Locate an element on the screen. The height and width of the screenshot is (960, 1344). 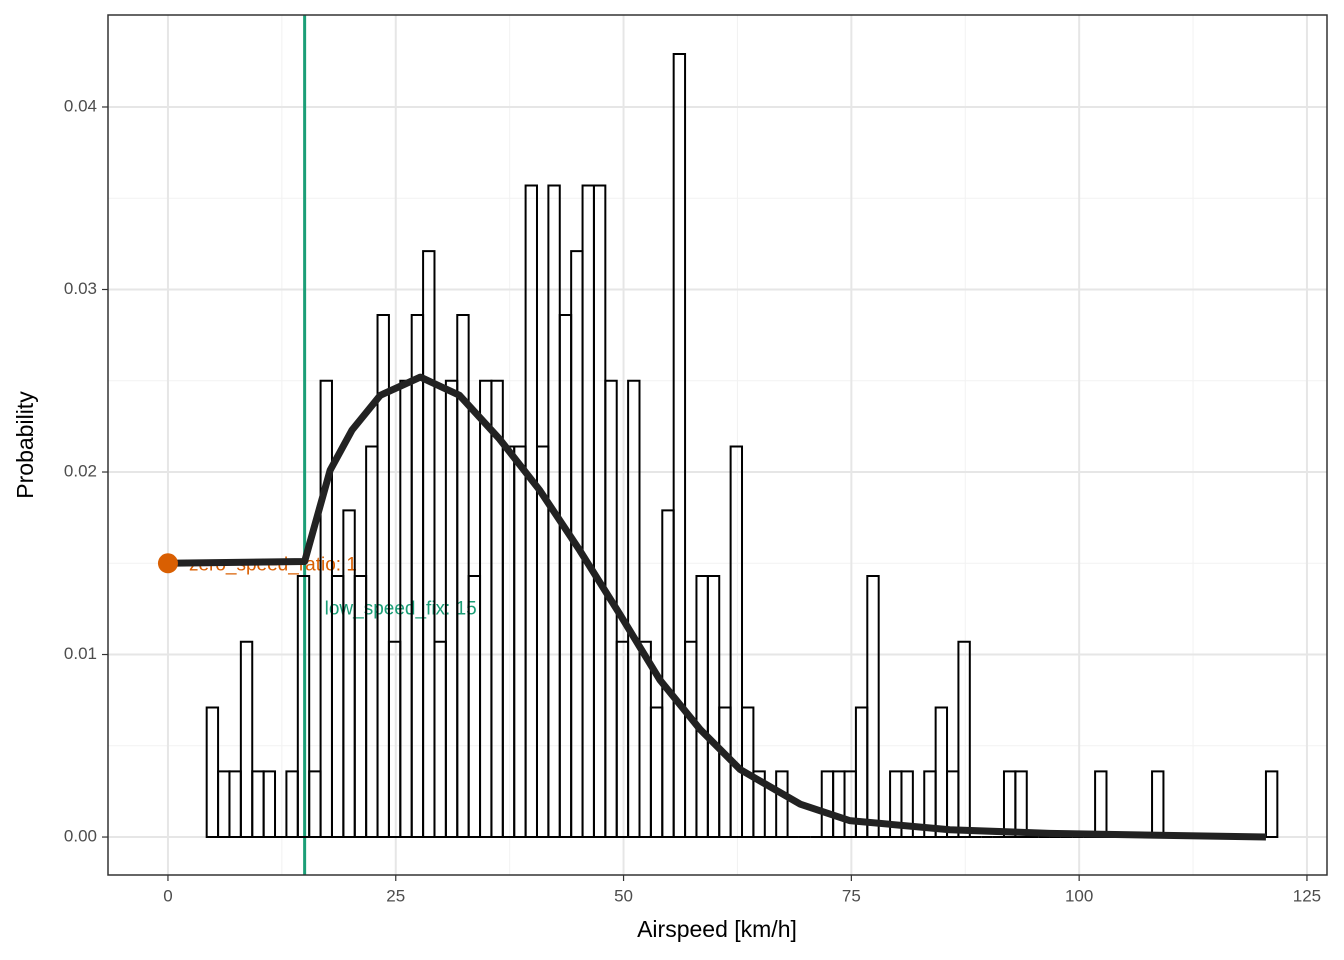
y-tick-label: 0.04 is located at coordinates (80, 105).